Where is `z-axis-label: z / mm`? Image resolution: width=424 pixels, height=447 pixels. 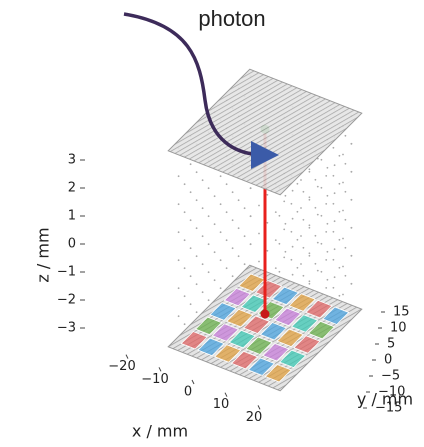
z-axis-label: z / mm is located at coordinates (43, 254).